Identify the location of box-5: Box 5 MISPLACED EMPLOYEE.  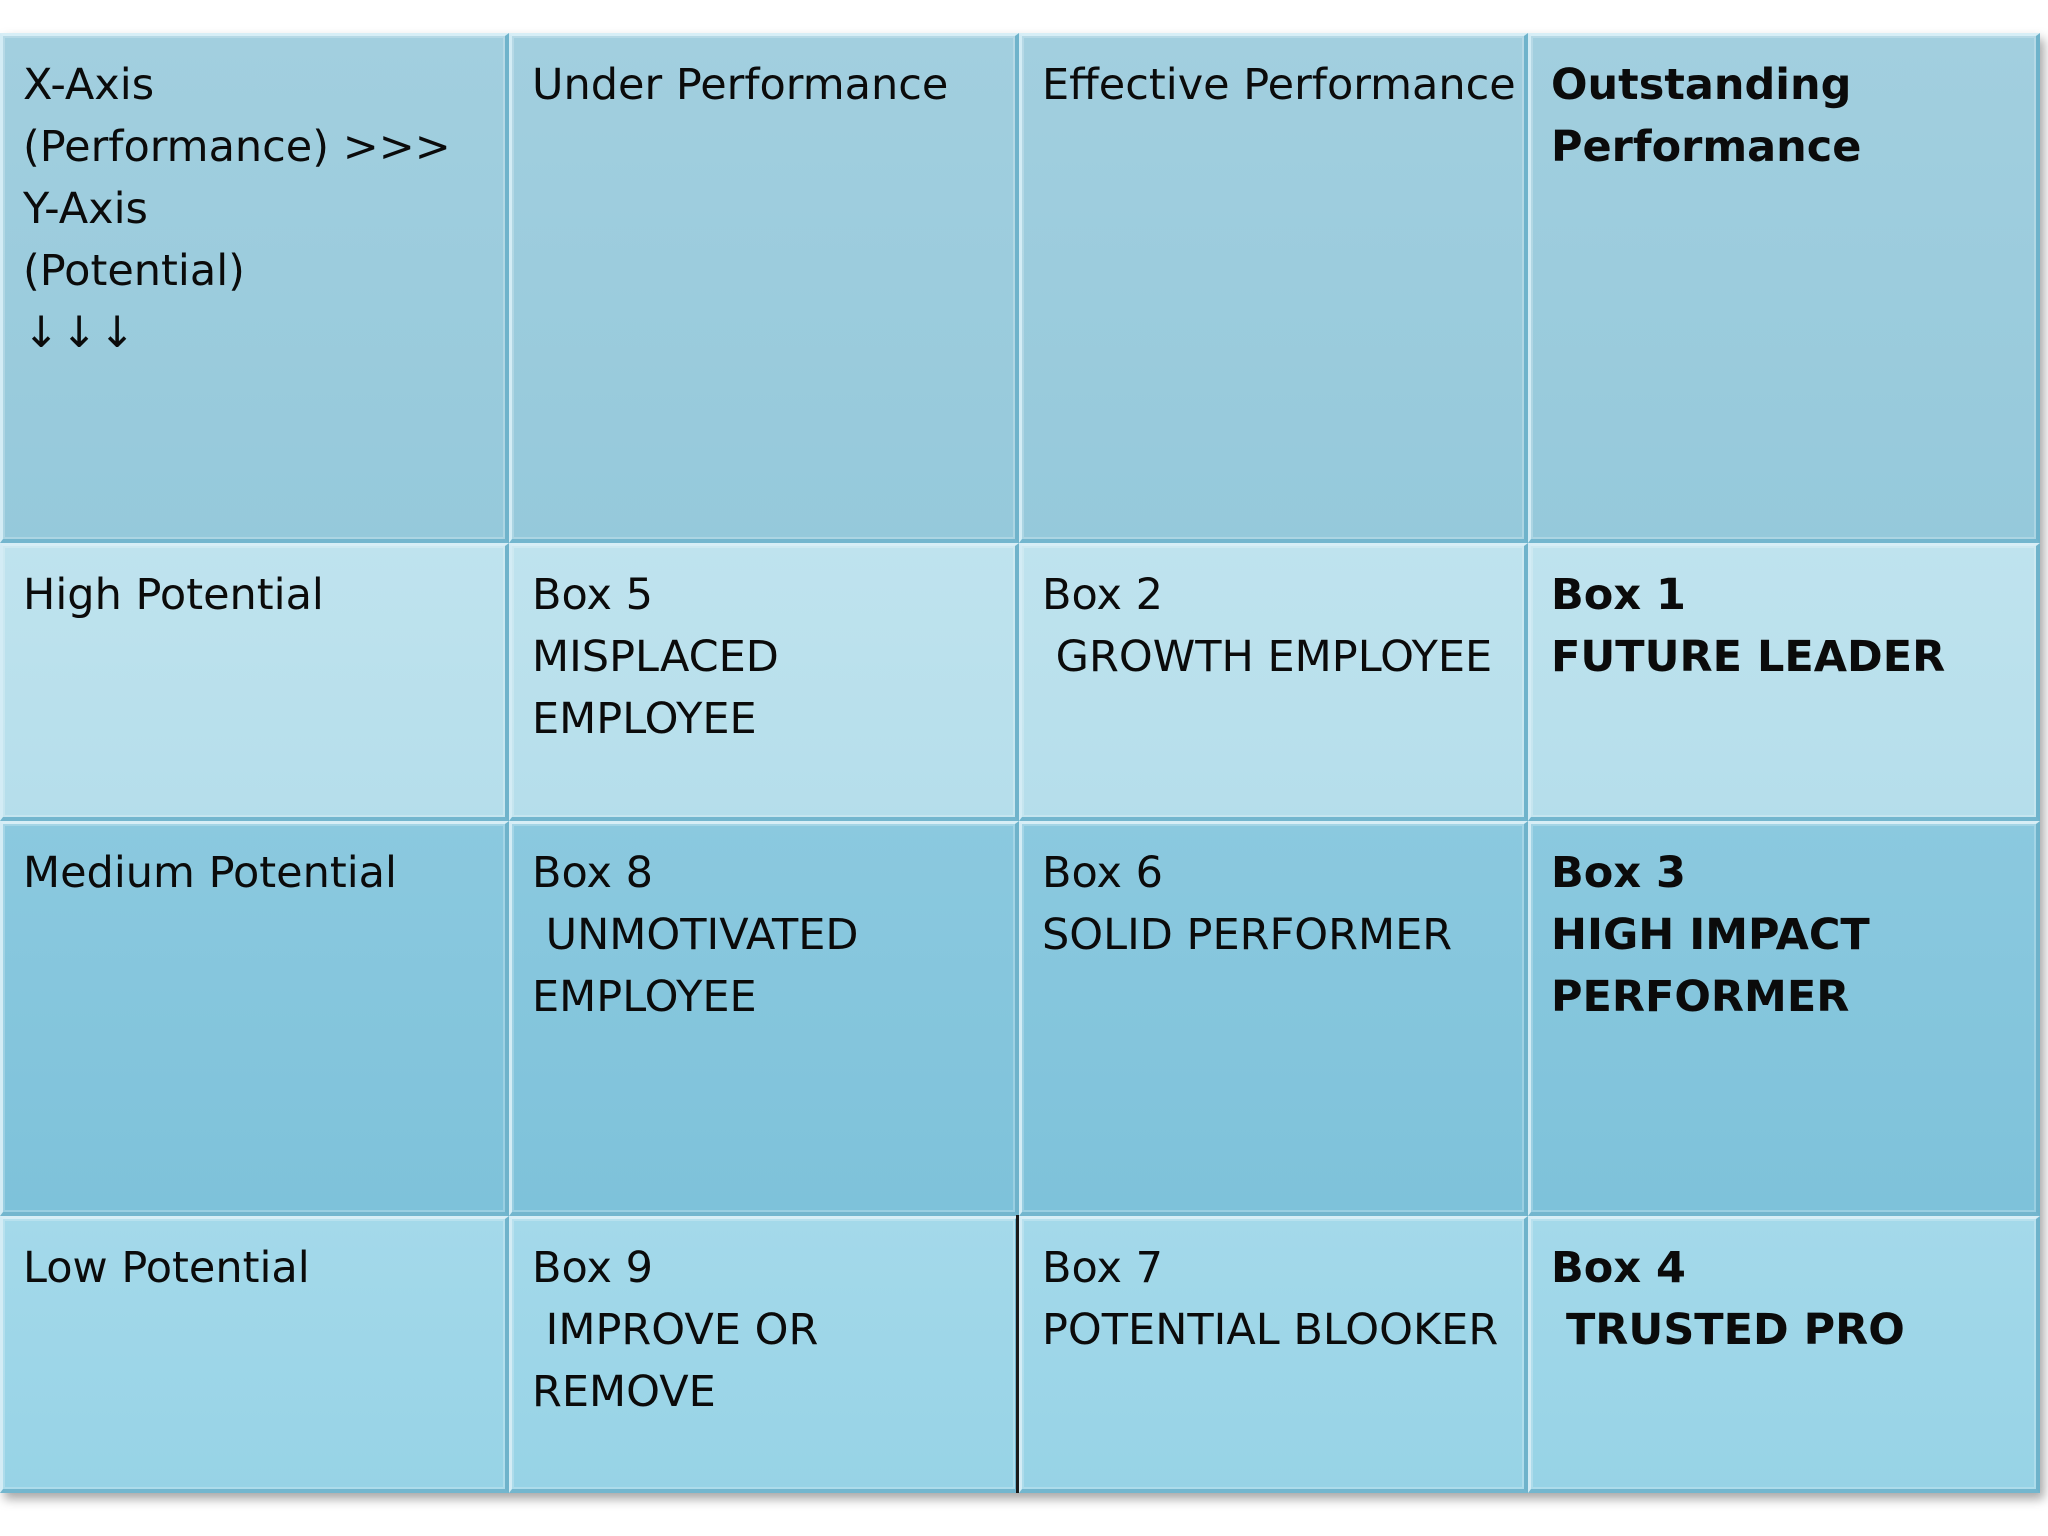
(764, 682).